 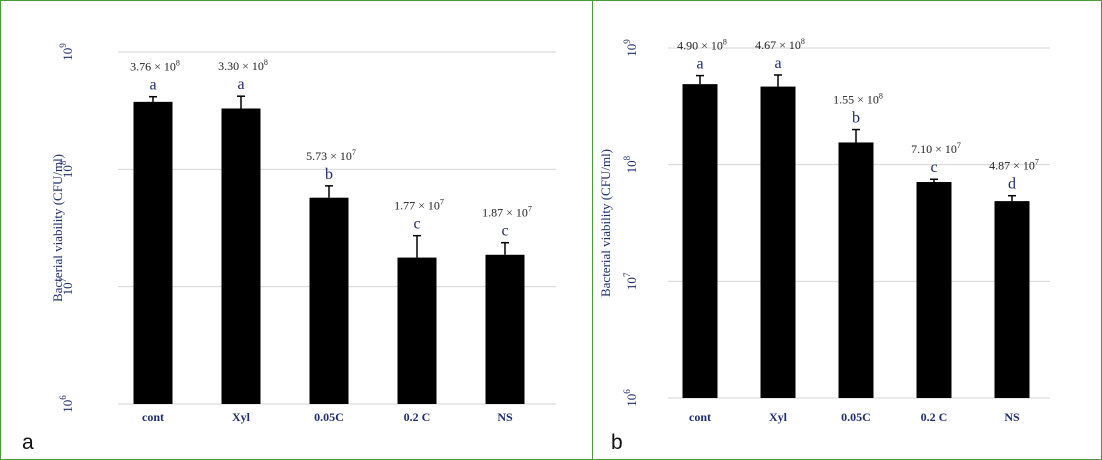 I want to click on panel-b-significance-letter-3: c, so click(x=933, y=167).